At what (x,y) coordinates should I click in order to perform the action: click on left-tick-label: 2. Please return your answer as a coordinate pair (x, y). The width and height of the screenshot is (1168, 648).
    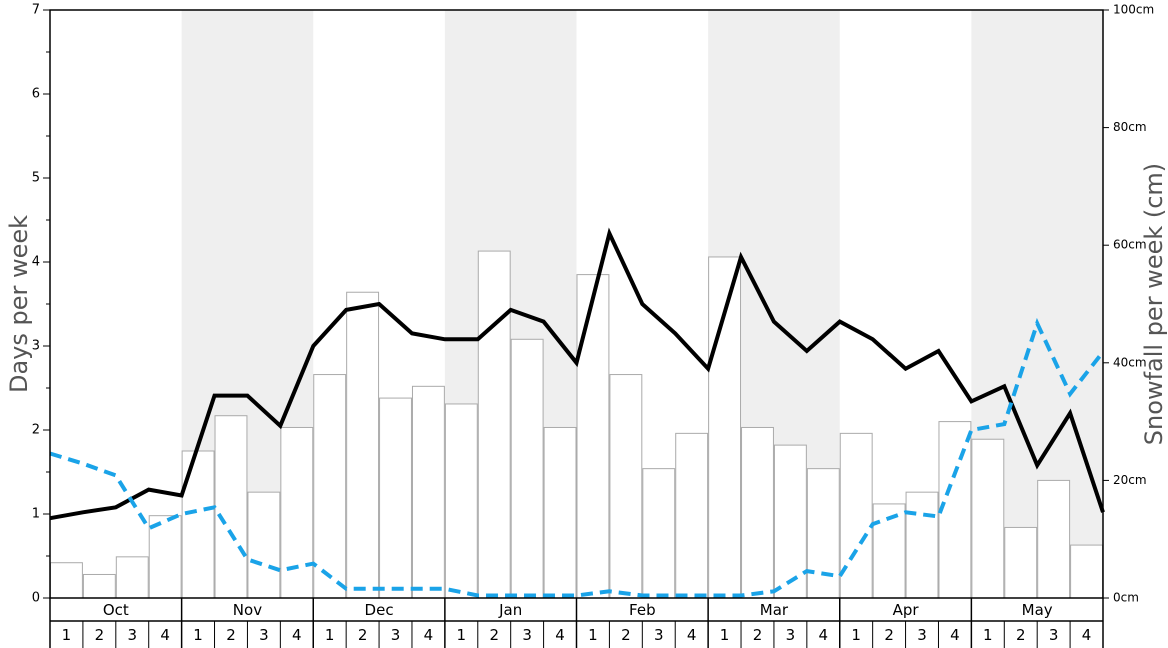
    Looking at the image, I should click on (36, 430).